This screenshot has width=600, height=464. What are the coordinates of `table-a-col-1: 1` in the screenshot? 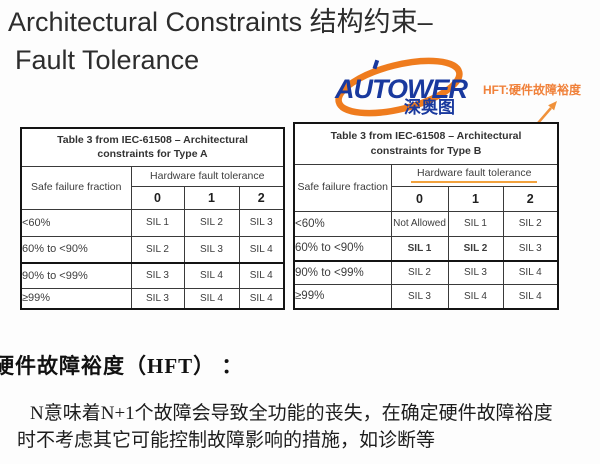 It's located at (211, 197).